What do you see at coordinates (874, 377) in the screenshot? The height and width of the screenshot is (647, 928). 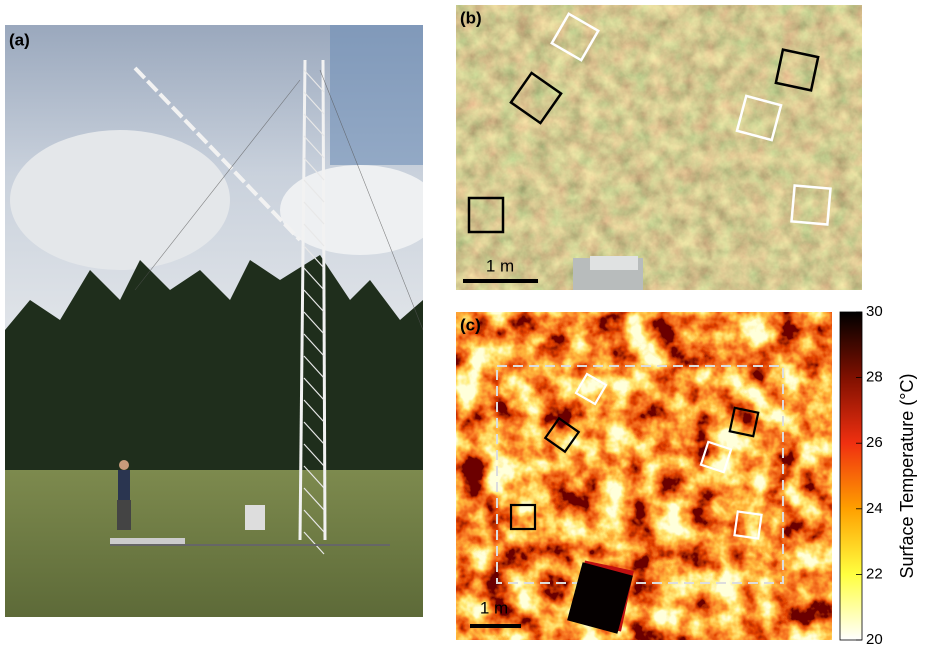 I see `colorbar-tick-label: 28` at bounding box center [874, 377].